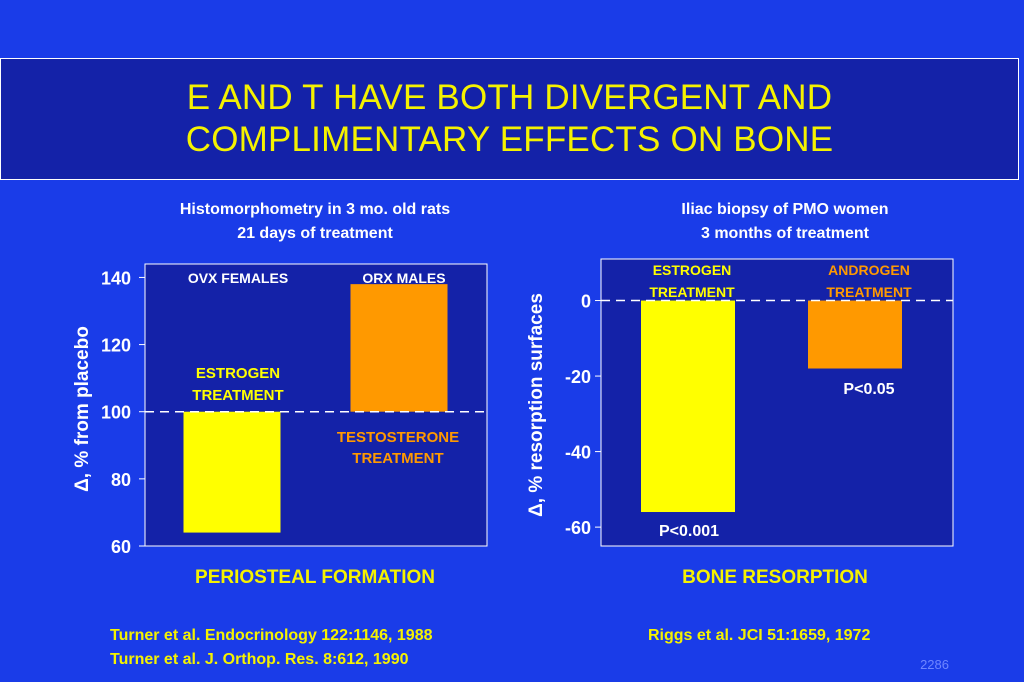 This screenshot has height=682, width=1024. Describe the element at coordinates (397, 458) in the screenshot. I see `left-bar-label-testosterone-2: TREATMENT` at that location.